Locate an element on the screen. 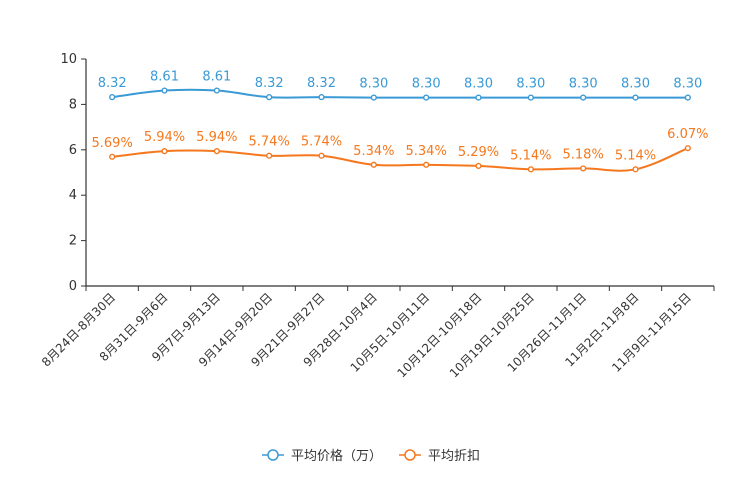 This screenshot has width=744, height=496. y-tick-label: 2 is located at coordinates (73, 241).